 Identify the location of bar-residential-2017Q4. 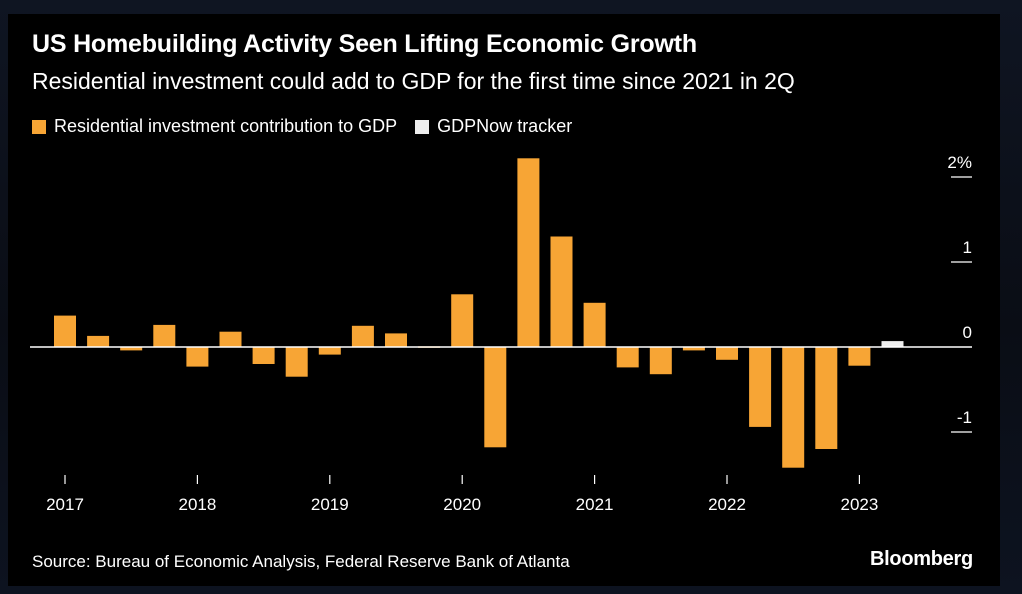
(164, 335).